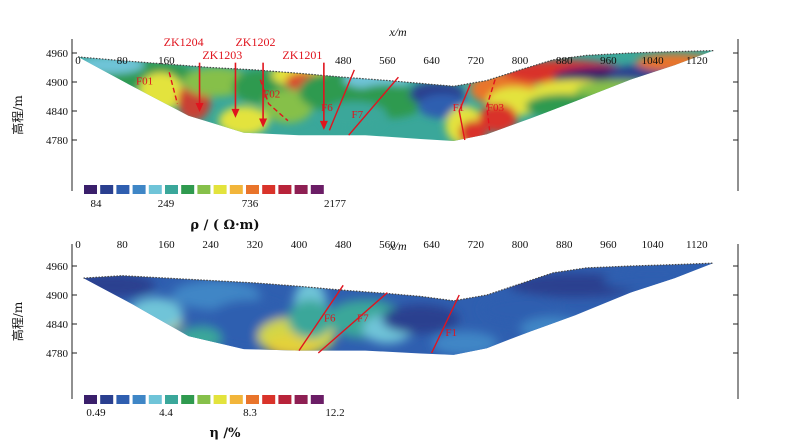  What do you see at coordinates (496, 108) in the screenshot?
I see `fault-label: F03` at bounding box center [496, 108].